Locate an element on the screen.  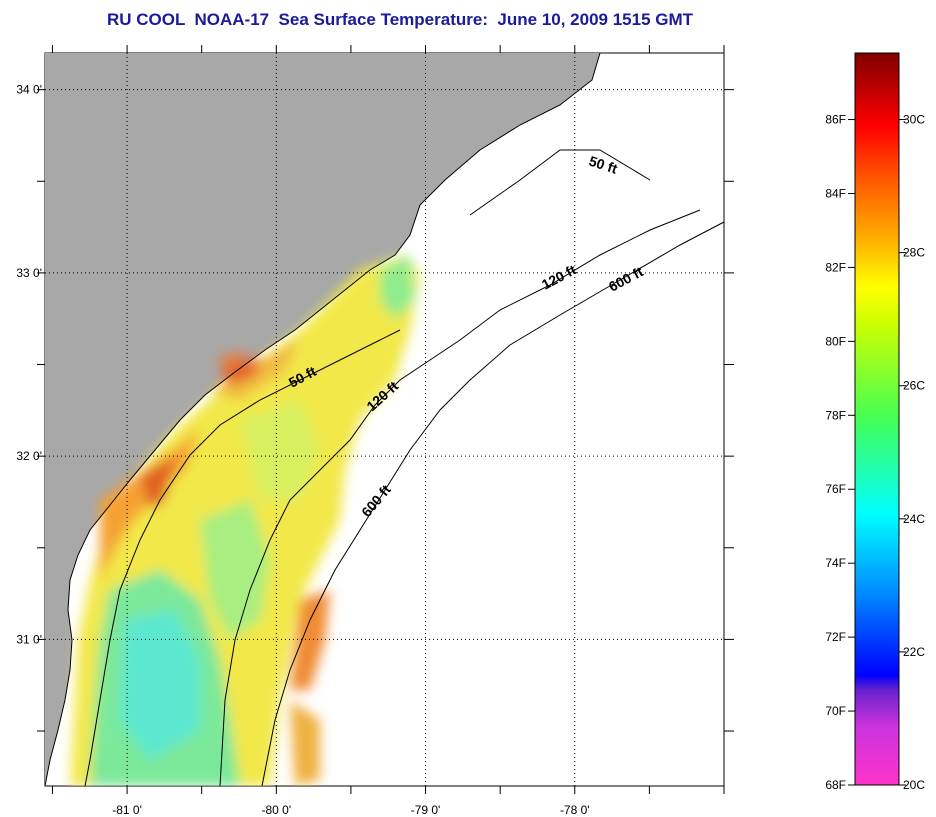
colorbar-f-label: 72F is located at coordinates (835, 637).